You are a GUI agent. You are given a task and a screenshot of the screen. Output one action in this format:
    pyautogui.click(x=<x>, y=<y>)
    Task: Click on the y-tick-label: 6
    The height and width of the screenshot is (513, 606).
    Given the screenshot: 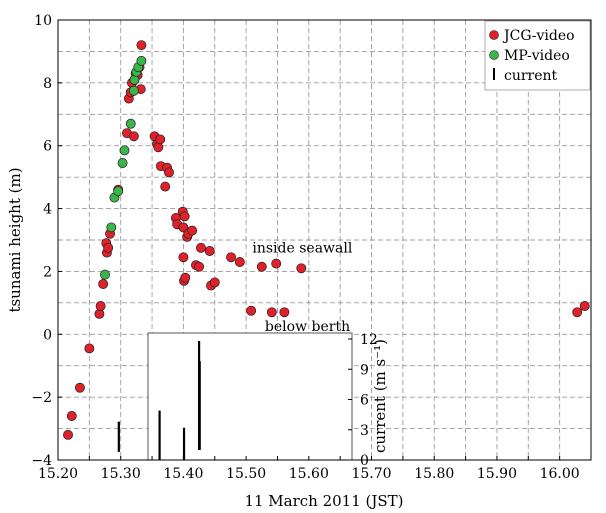 What is the action you would take?
    pyautogui.click(x=47, y=147)
    